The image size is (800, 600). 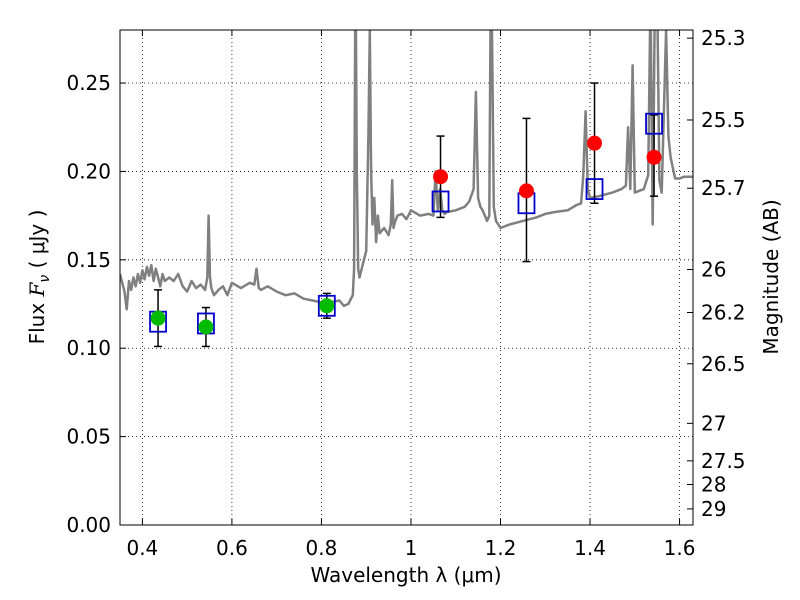 I want to click on y-axis-title-var: F, so click(x=37, y=289).